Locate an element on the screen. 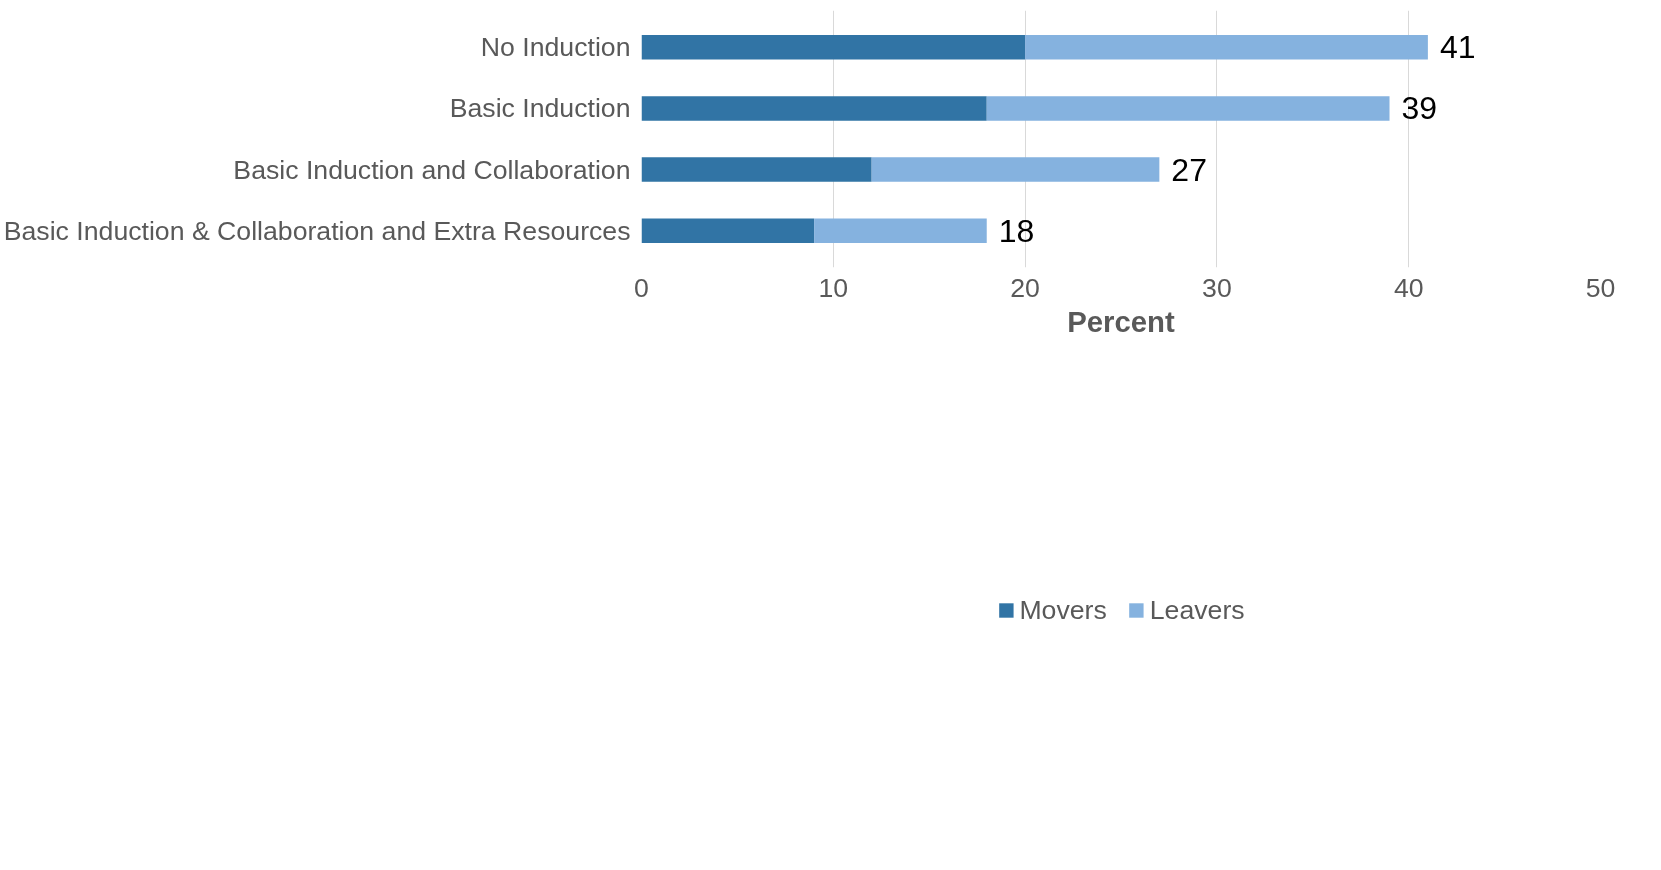  total-label: 41 is located at coordinates (1457, 47).